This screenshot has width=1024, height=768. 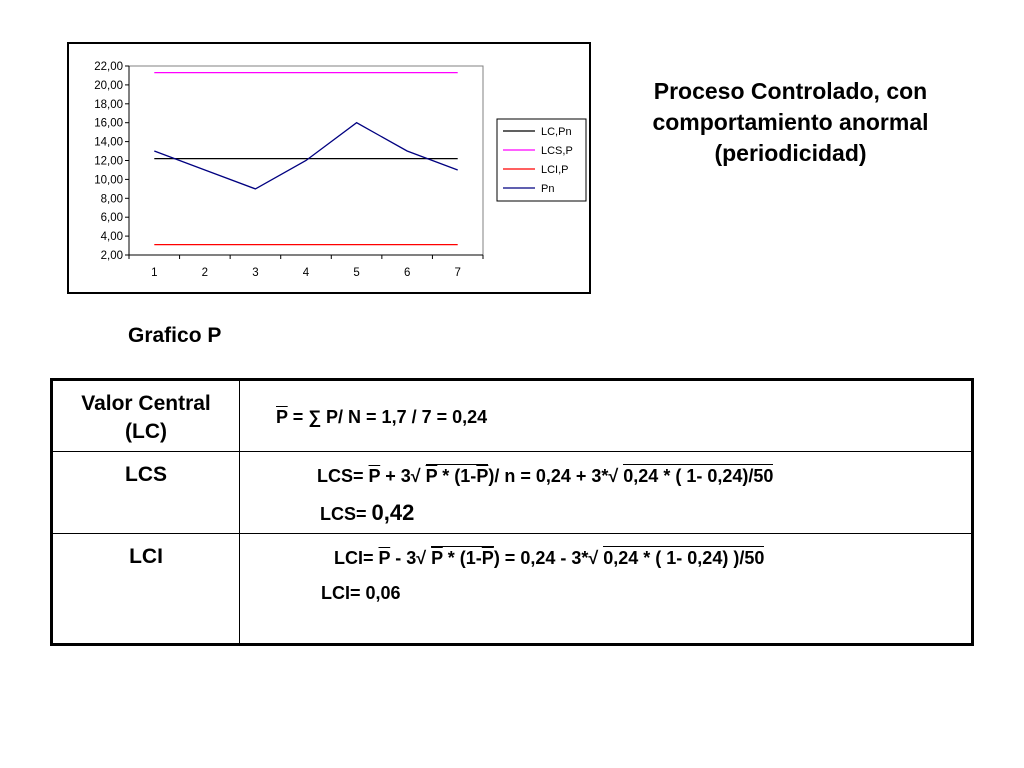 What do you see at coordinates (356, 273) in the screenshot?
I see `x-tick-label: 5` at bounding box center [356, 273].